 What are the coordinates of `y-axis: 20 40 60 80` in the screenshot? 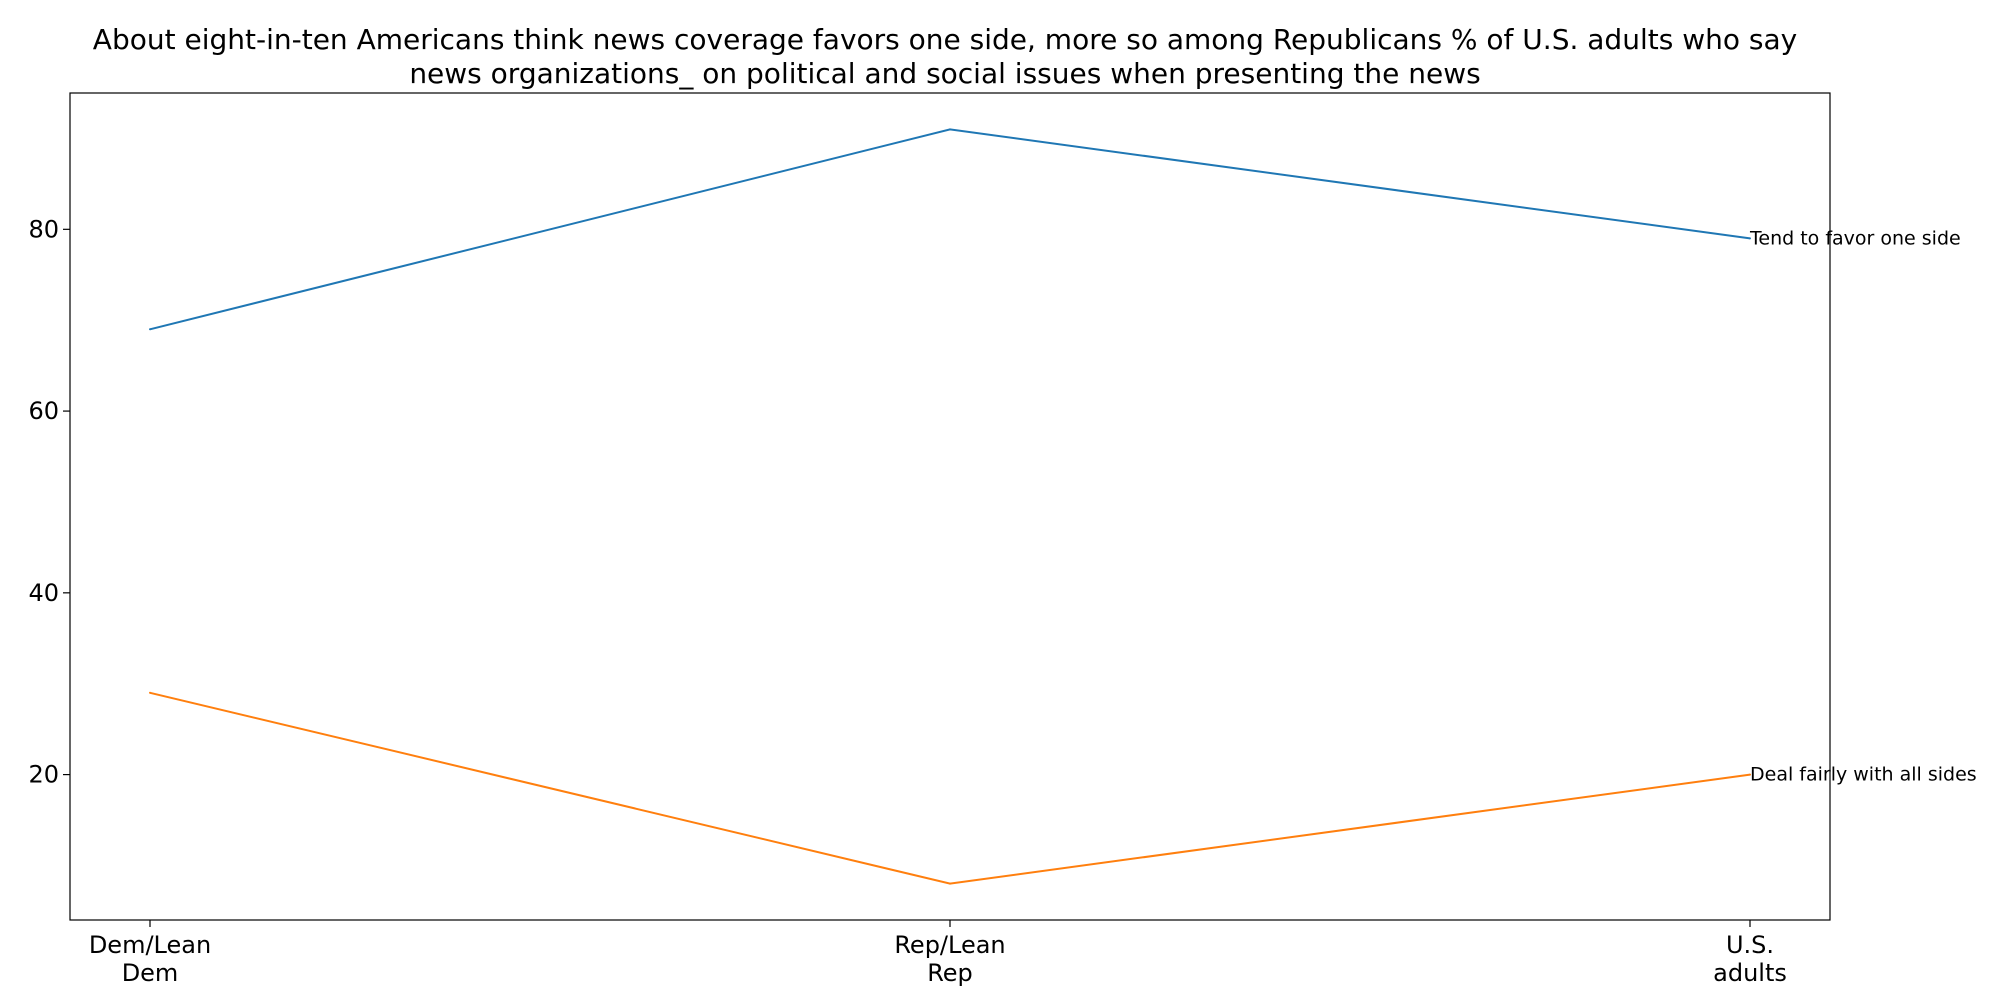 It's located at (49, 502).